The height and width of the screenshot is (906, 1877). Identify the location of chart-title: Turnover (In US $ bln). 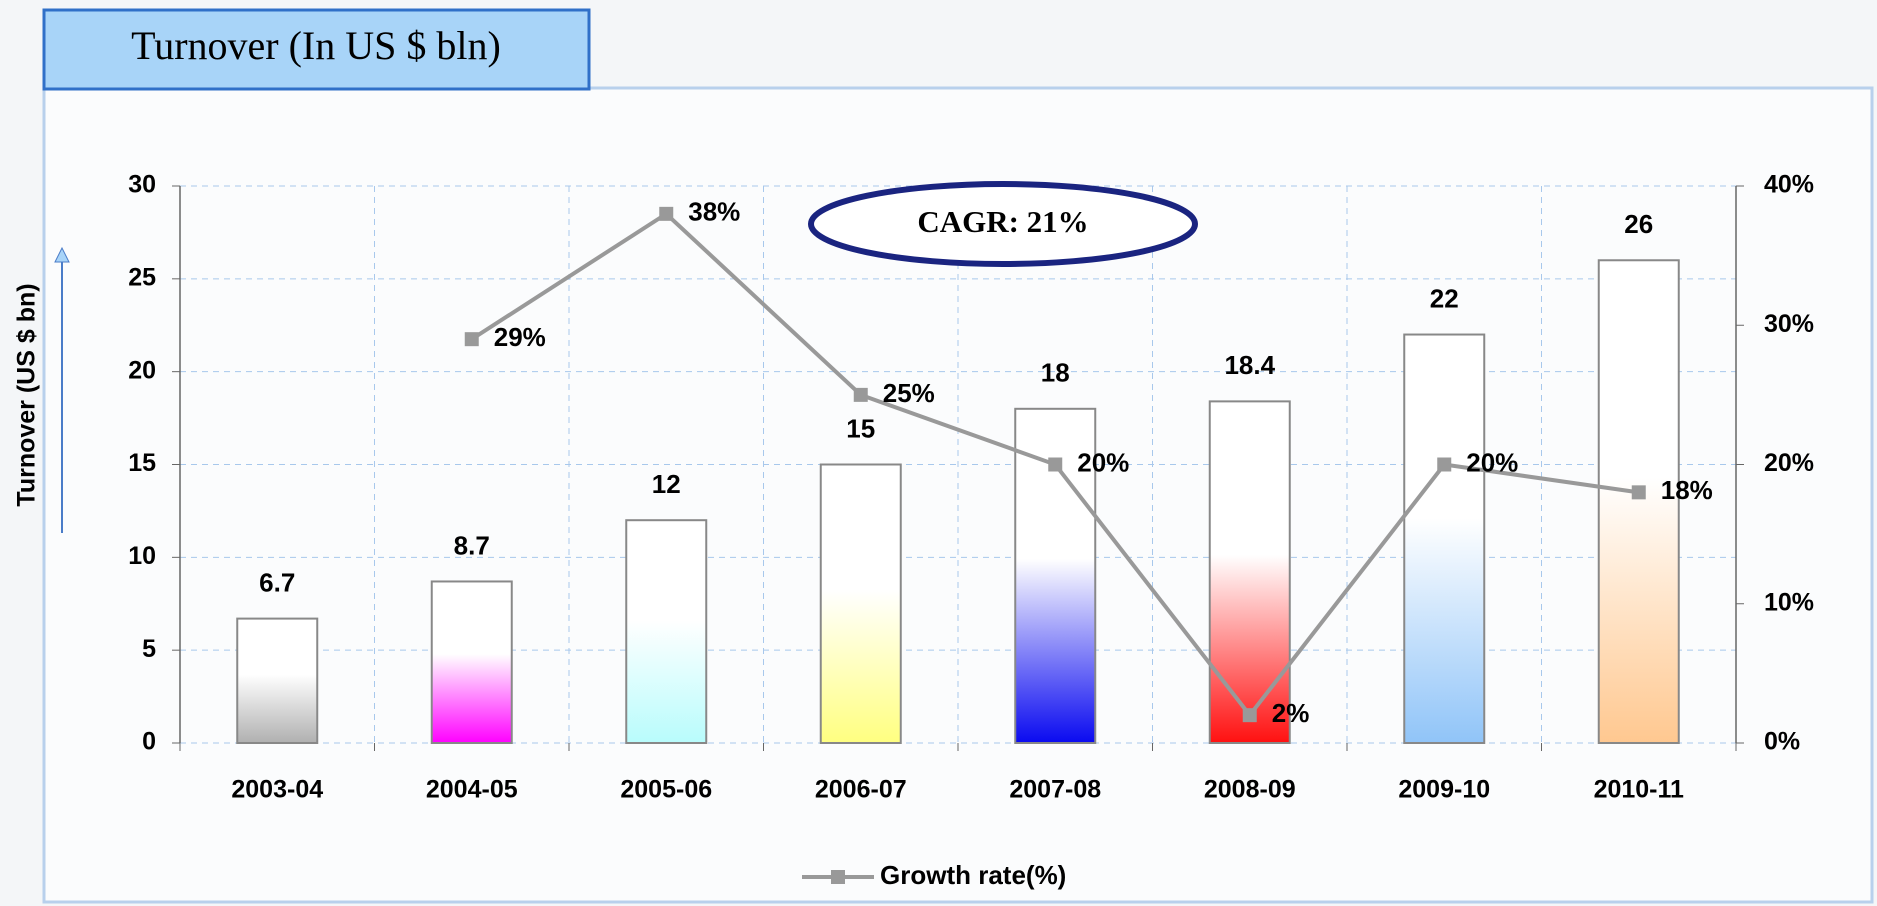
(316, 45).